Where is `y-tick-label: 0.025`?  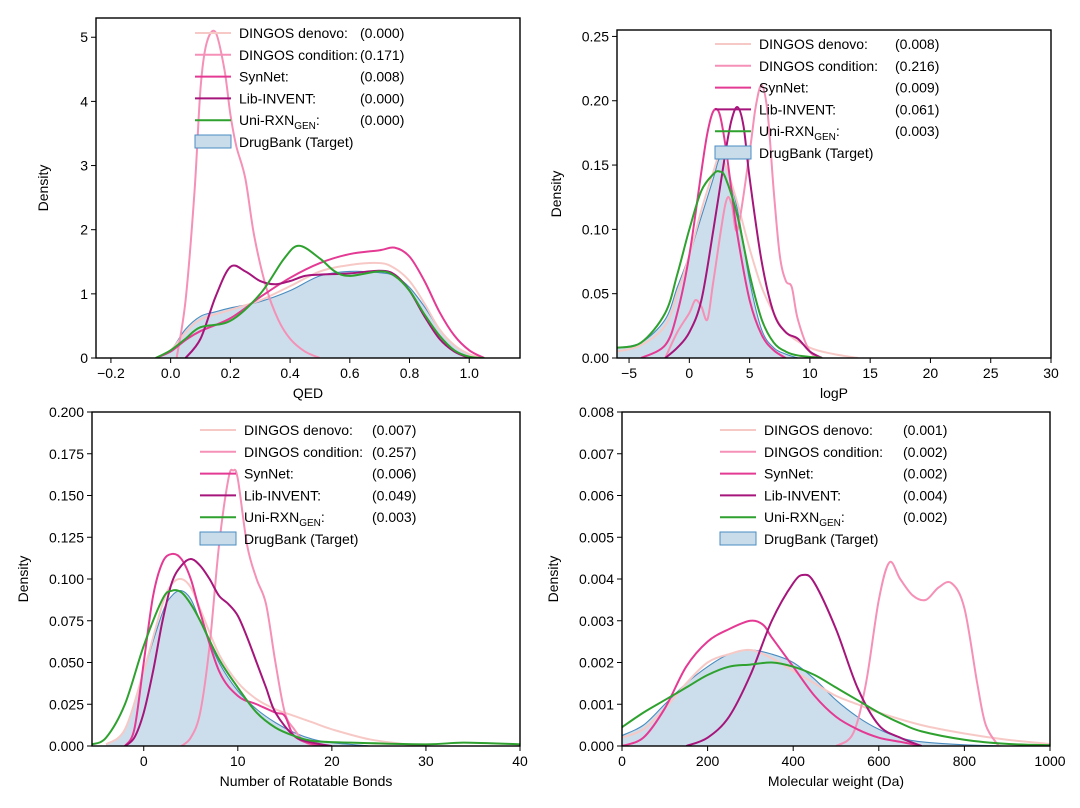 y-tick-label: 0.025 is located at coordinates (66, 704).